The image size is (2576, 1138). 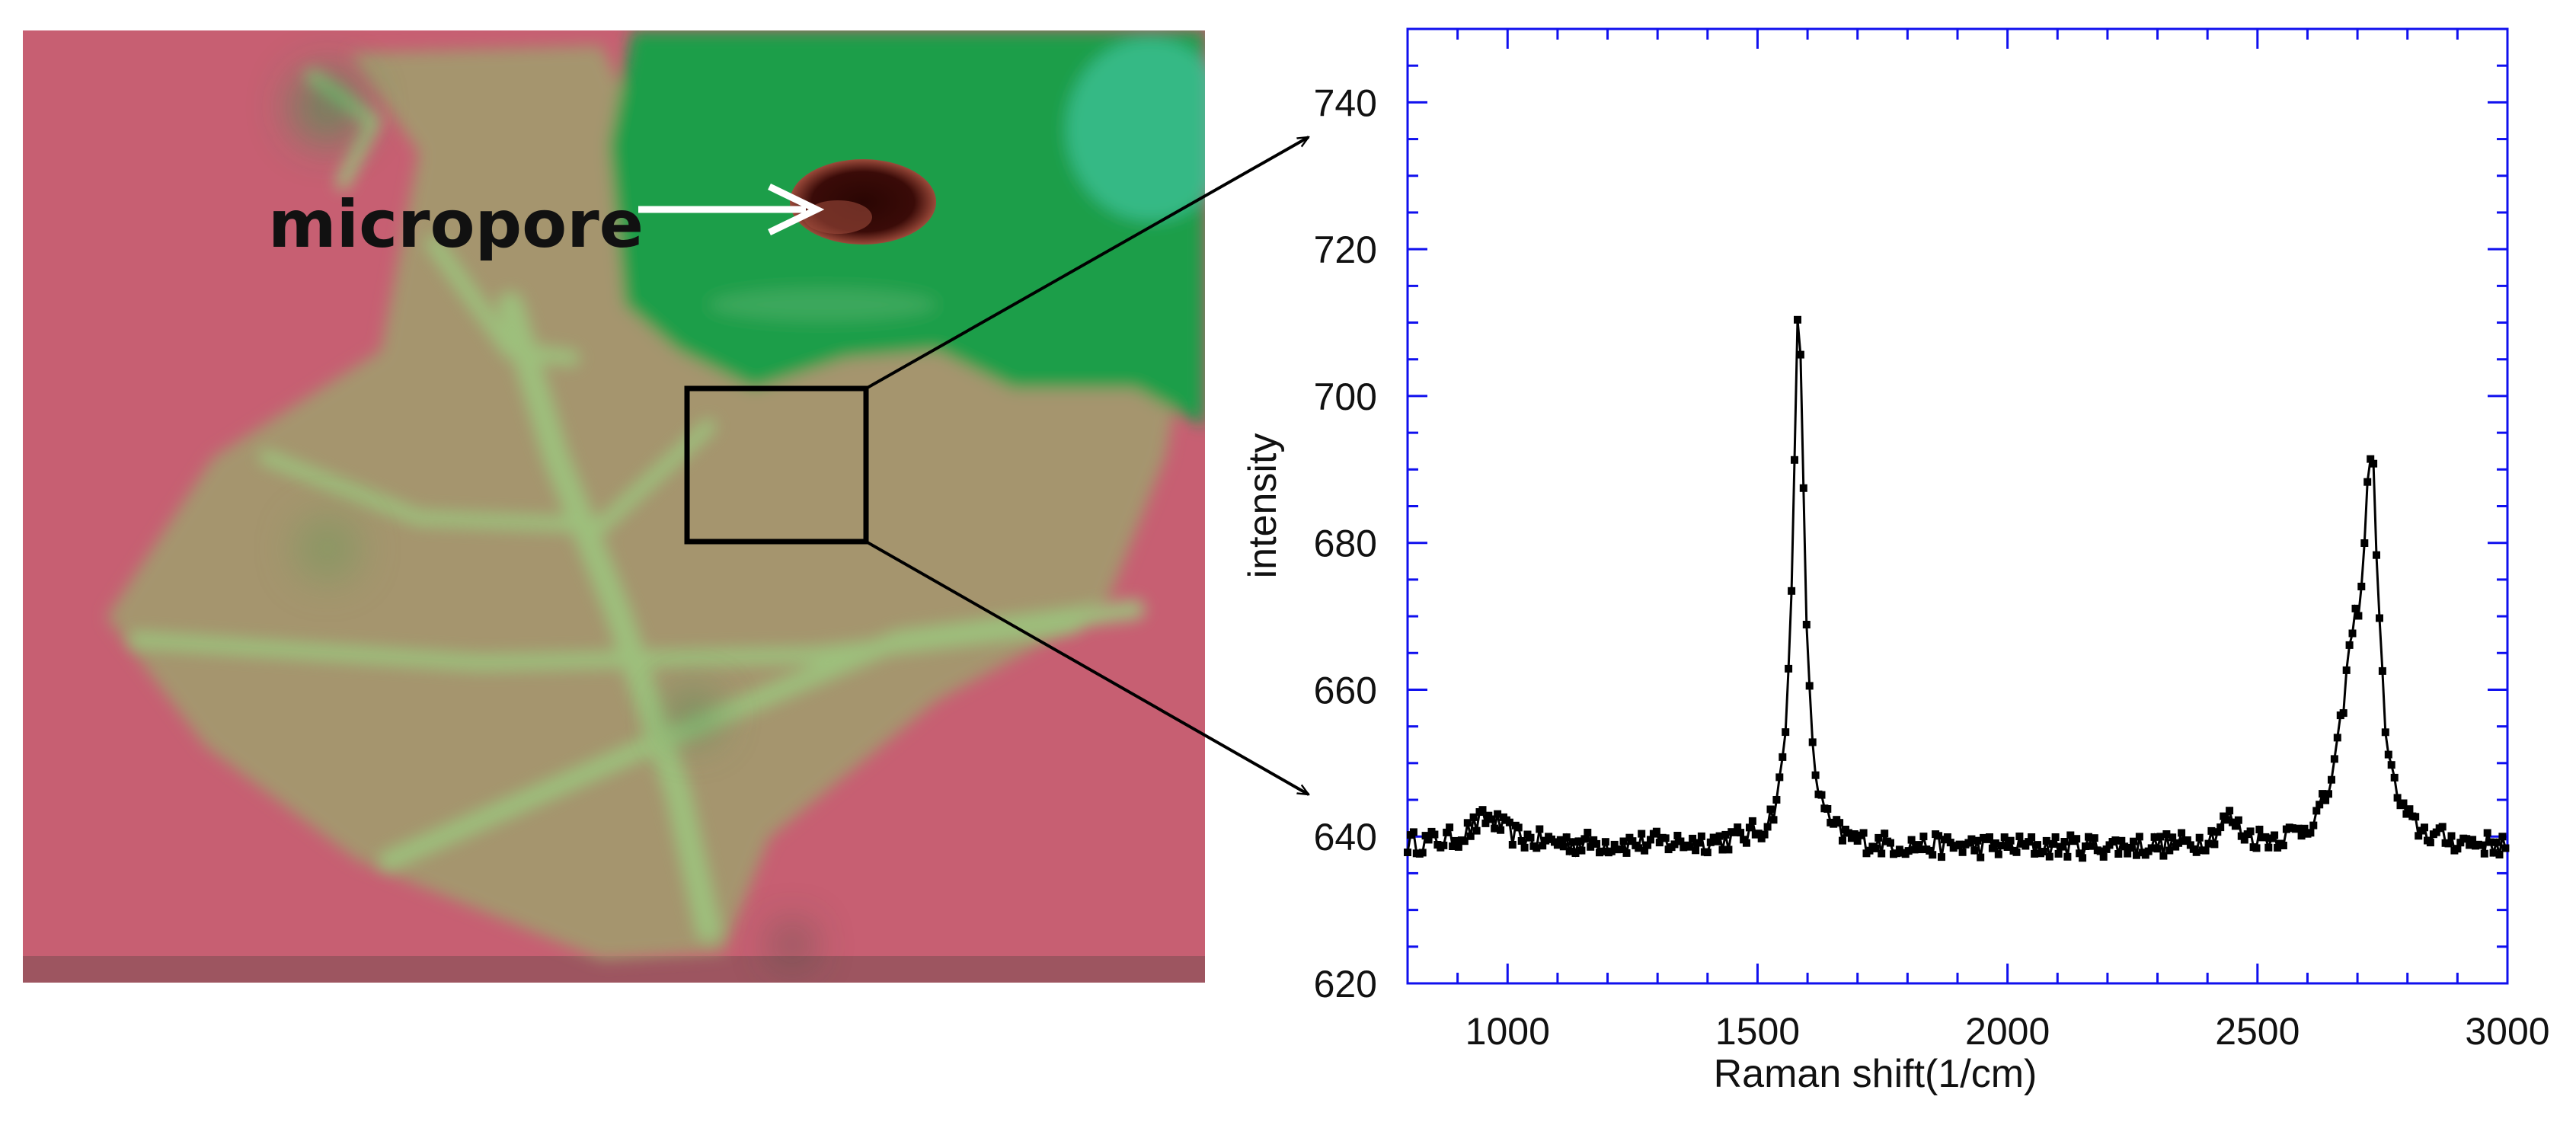 What do you see at coordinates (1345, 984) in the screenshot?
I see `y-tick-label: 620` at bounding box center [1345, 984].